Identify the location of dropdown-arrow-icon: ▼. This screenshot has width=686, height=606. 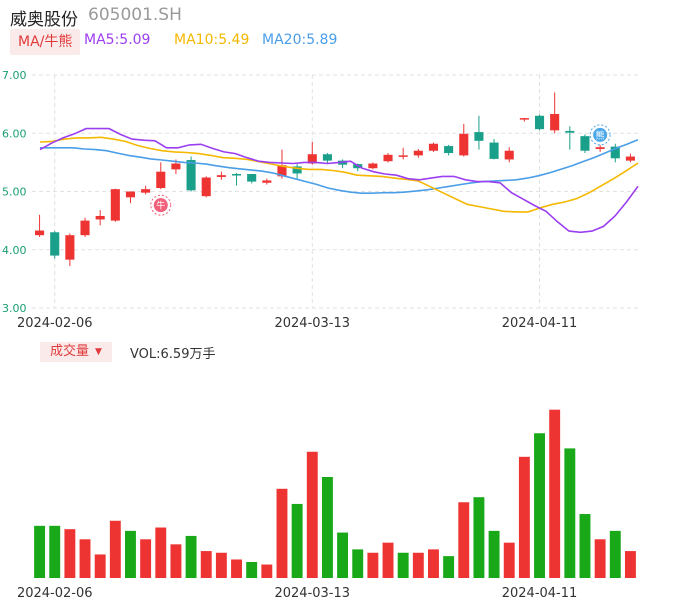
(98, 352).